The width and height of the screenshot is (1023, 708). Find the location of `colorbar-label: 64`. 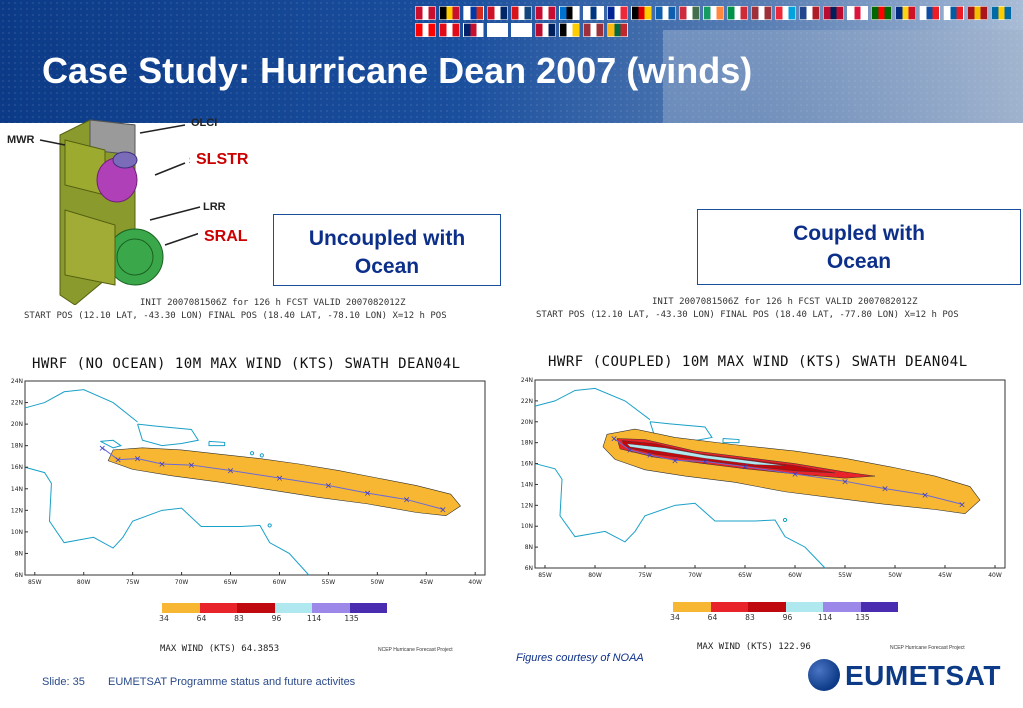

colorbar-label: 64 is located at coordinates (712, 617).